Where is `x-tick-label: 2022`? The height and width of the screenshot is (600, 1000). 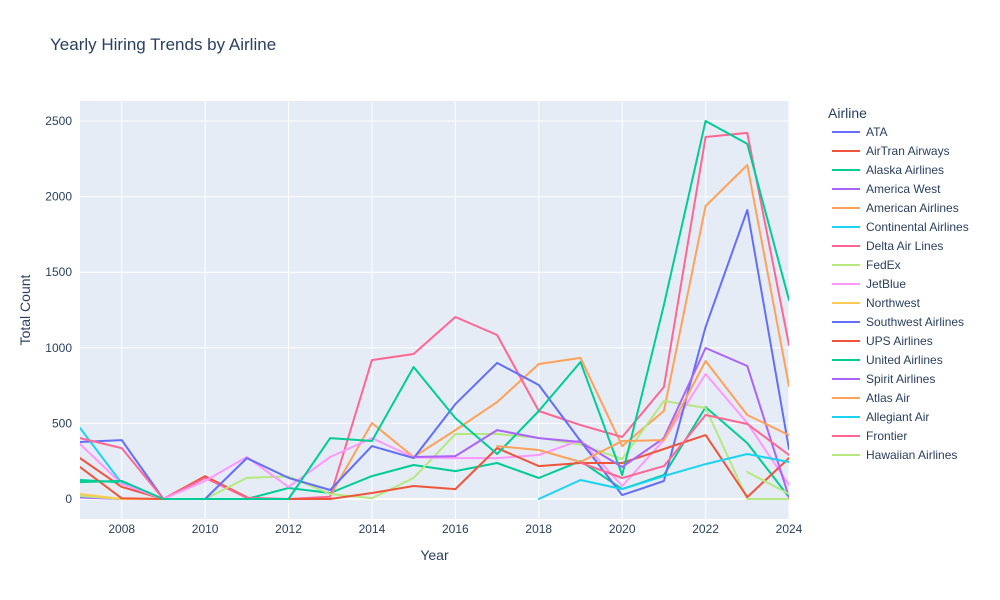 x-tick-label: 2022 is located at coordinates (705, 529).